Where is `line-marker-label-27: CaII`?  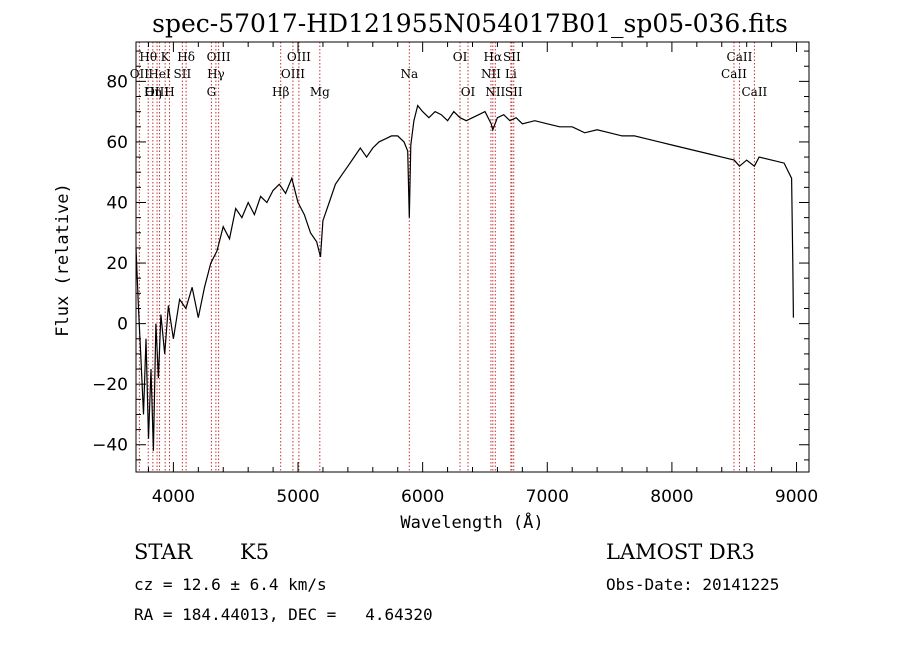
line-marker-label-27: CaII is located at coordinates (754, 92).